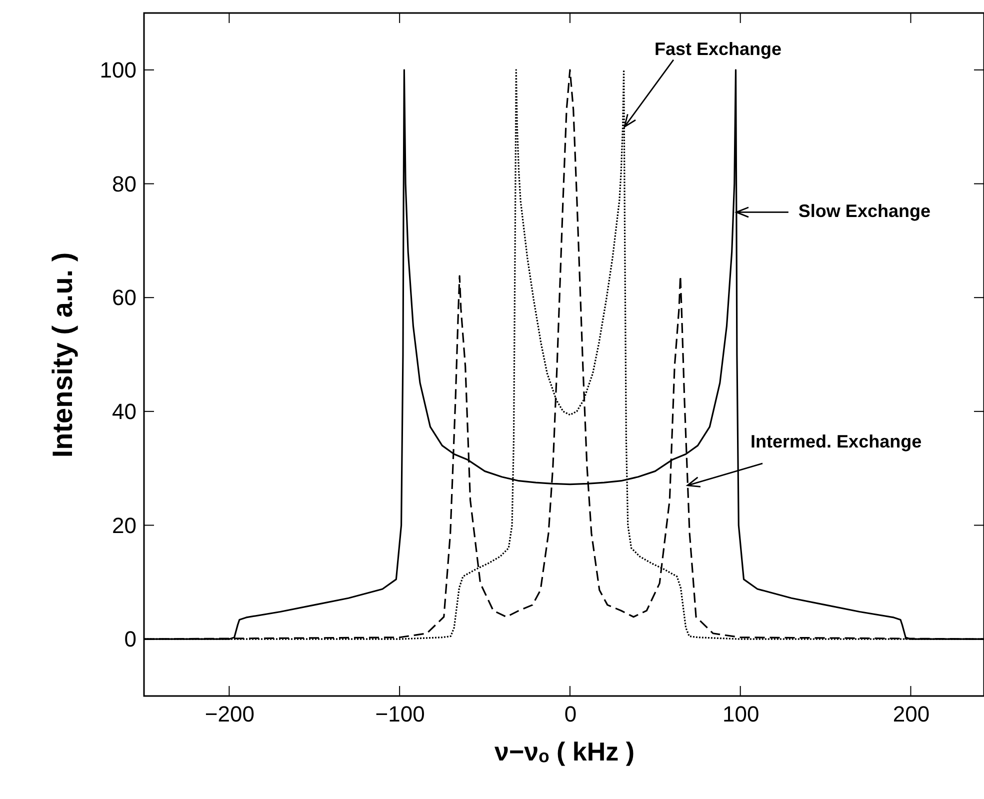 This screenshot has width=984, height=799. Describe the element at coordinates (864, 211) in the screenshot. I see `annotation: Slow Exchange` at that location.